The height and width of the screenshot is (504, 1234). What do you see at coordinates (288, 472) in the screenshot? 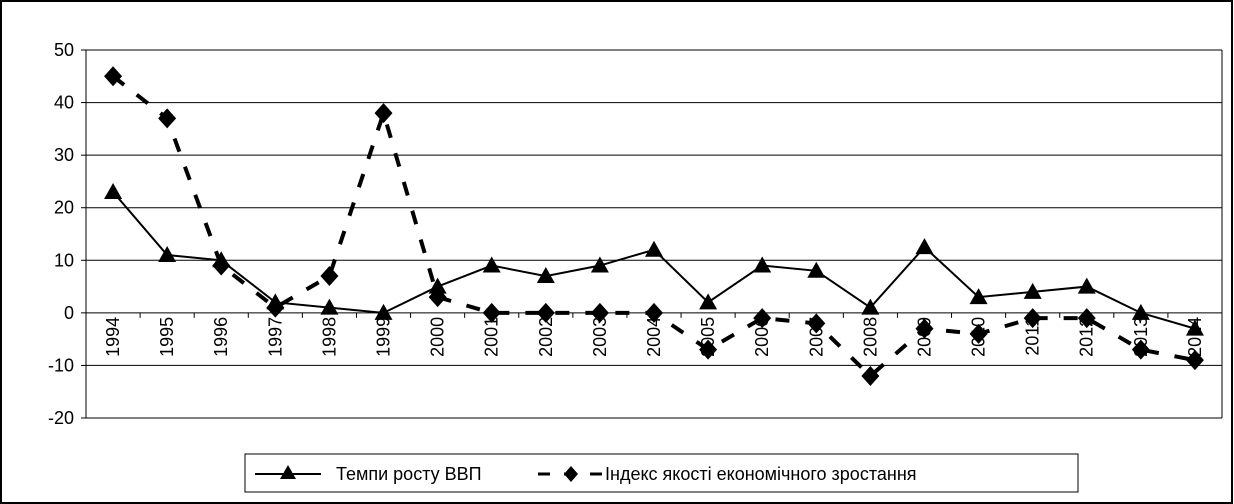
I see `legend-gdp-marker` at bounding box center [288, 472].